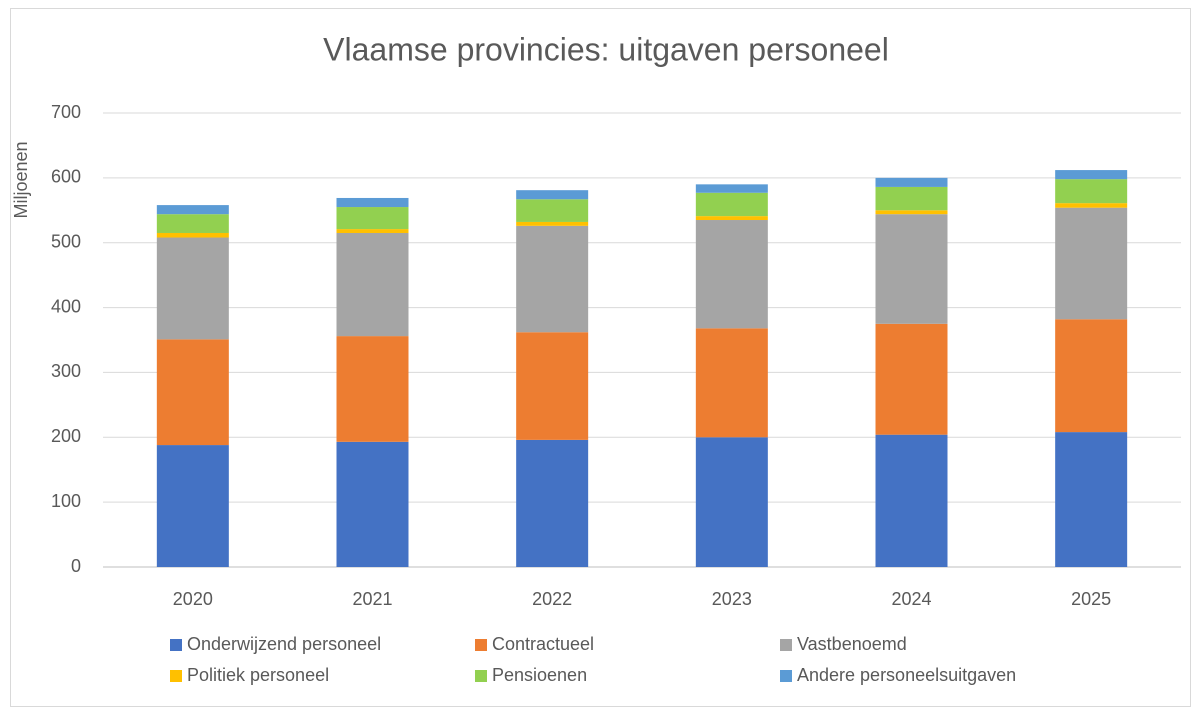 This screenshot has height=720, width=1199. I want to click on y-axis-label: Miljoenen, so click(21, 179).